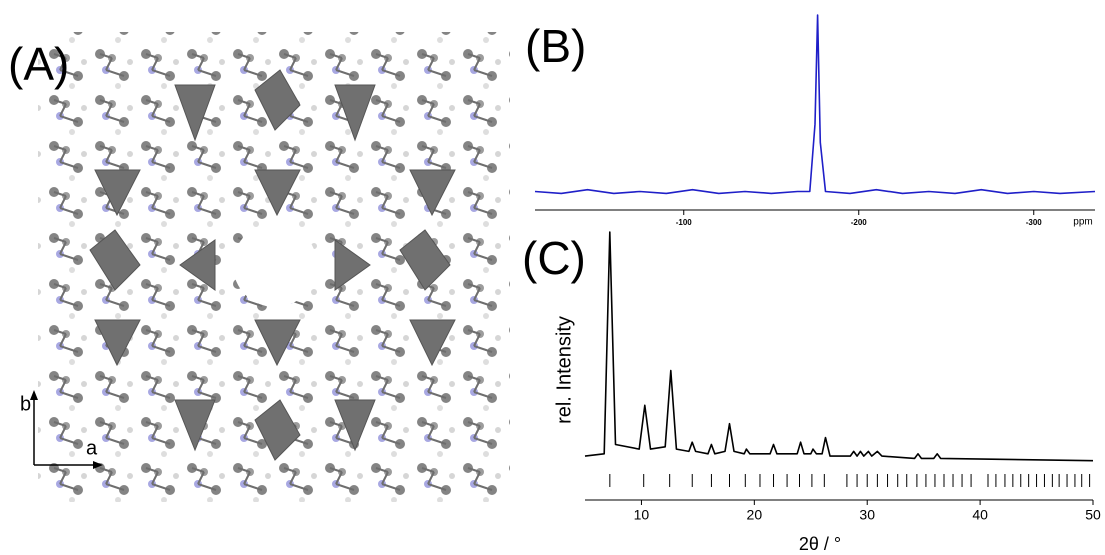  I want to click on axis-a-label: a, so click(92, 448).